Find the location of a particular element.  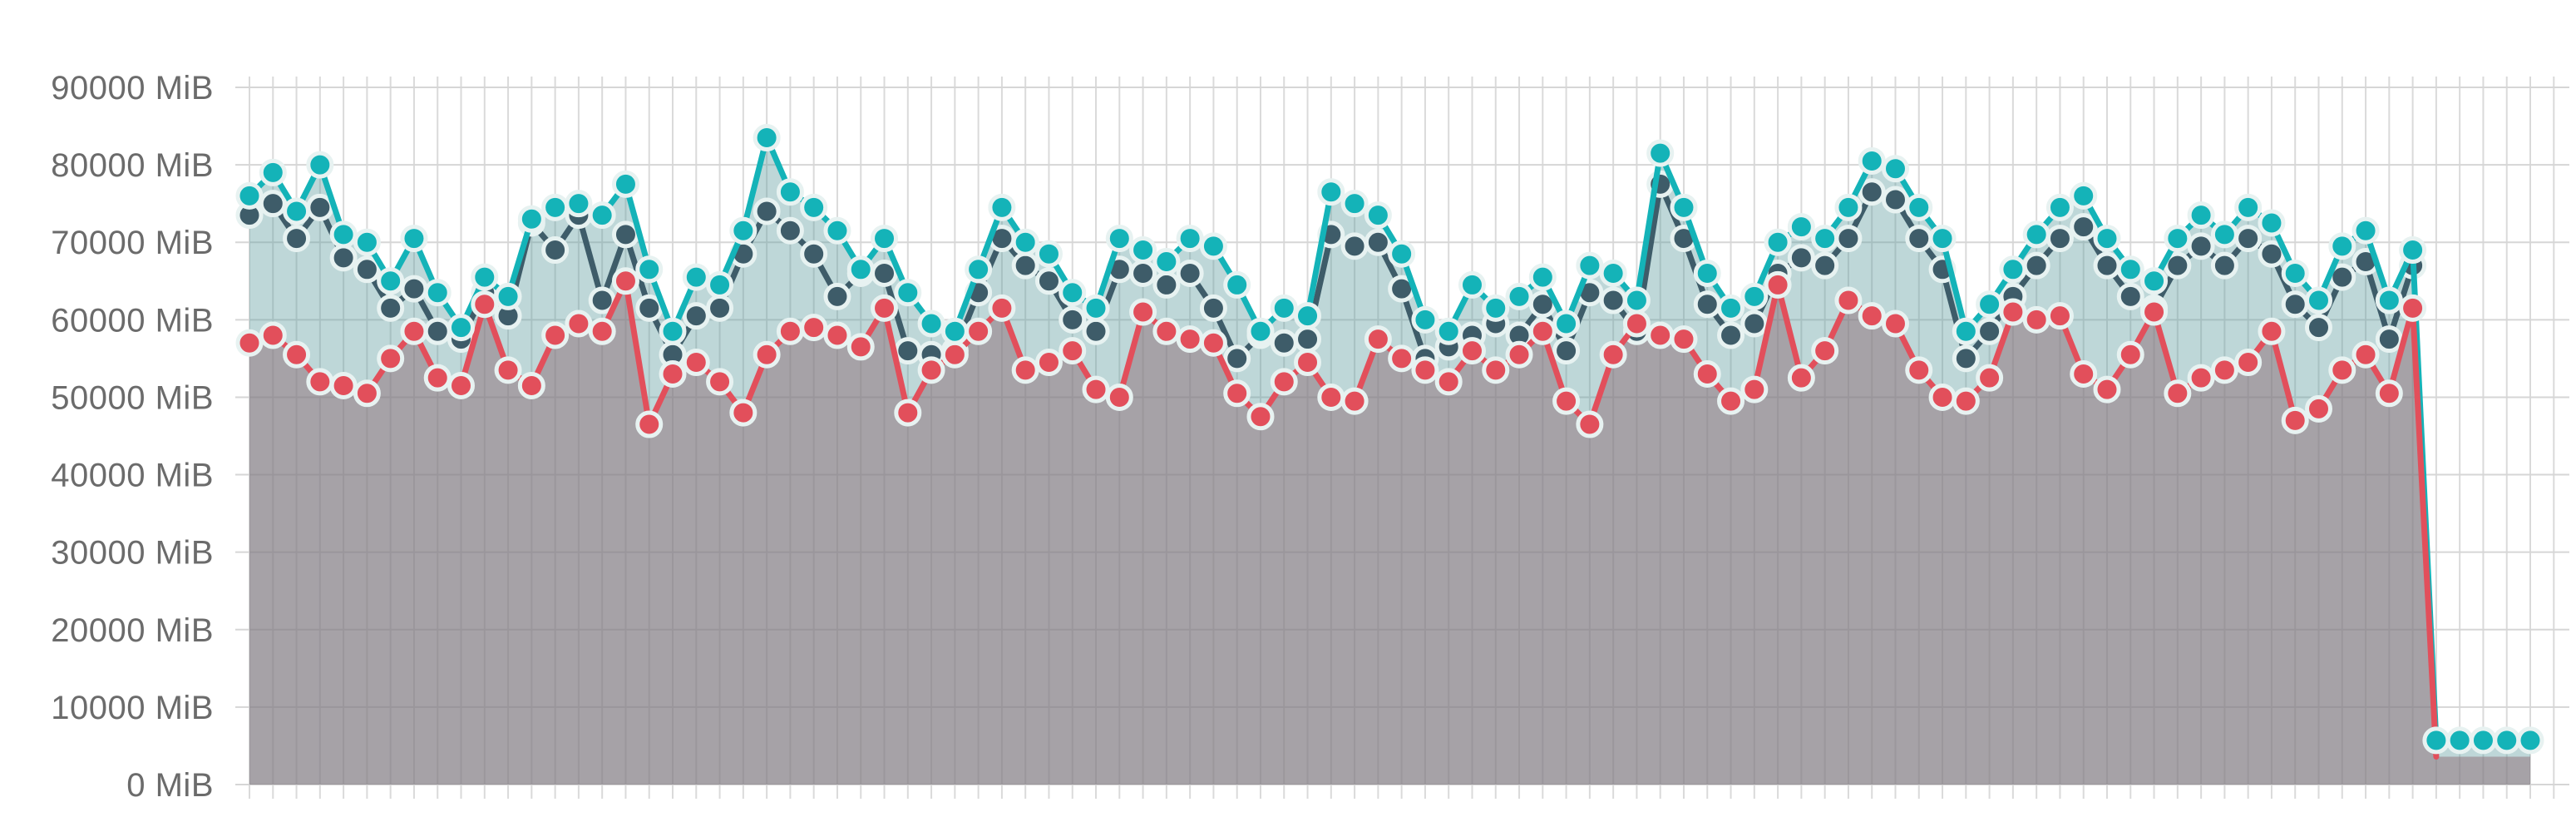

y-axis-tick-label: 70000 MiB is located at coordinates (132, 243).